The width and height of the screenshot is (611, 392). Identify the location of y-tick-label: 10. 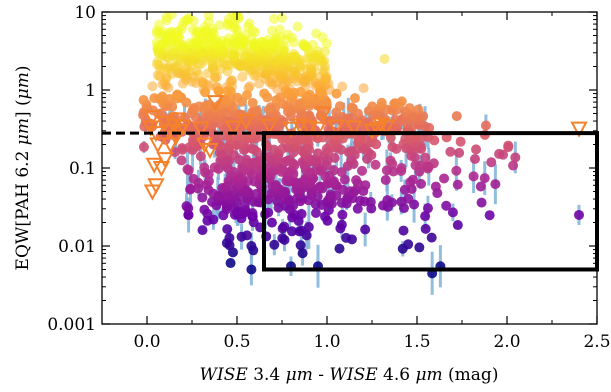
(85, 13).